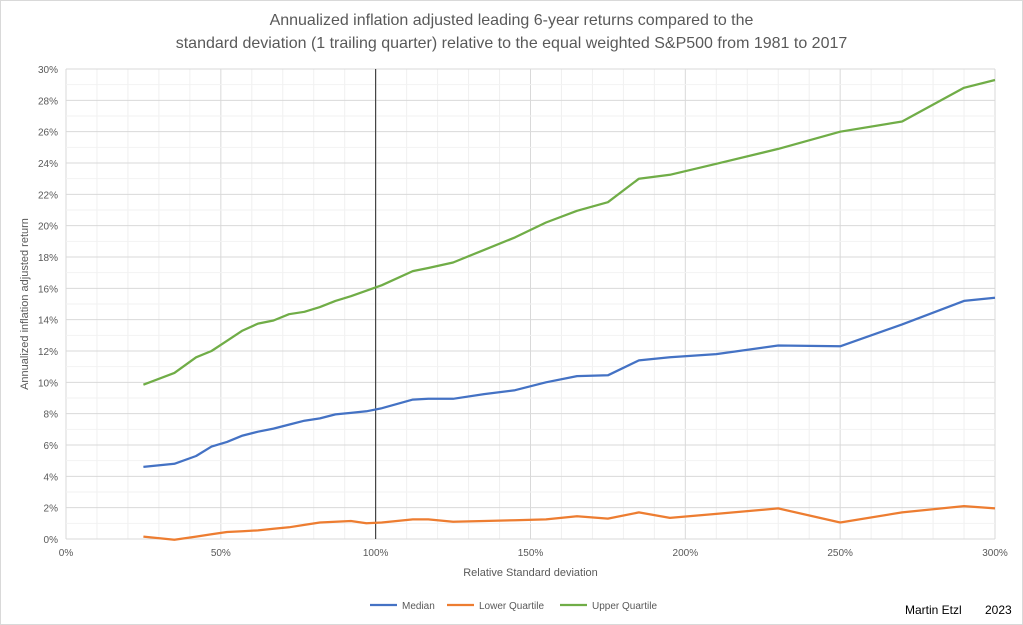 Image resolution: width=1023 pixels, height=625 pixels. What do you see at coordinates (51, 509) in the screenshot?
I see `y-tick-label: 2%` at bounding box center [51, 509].